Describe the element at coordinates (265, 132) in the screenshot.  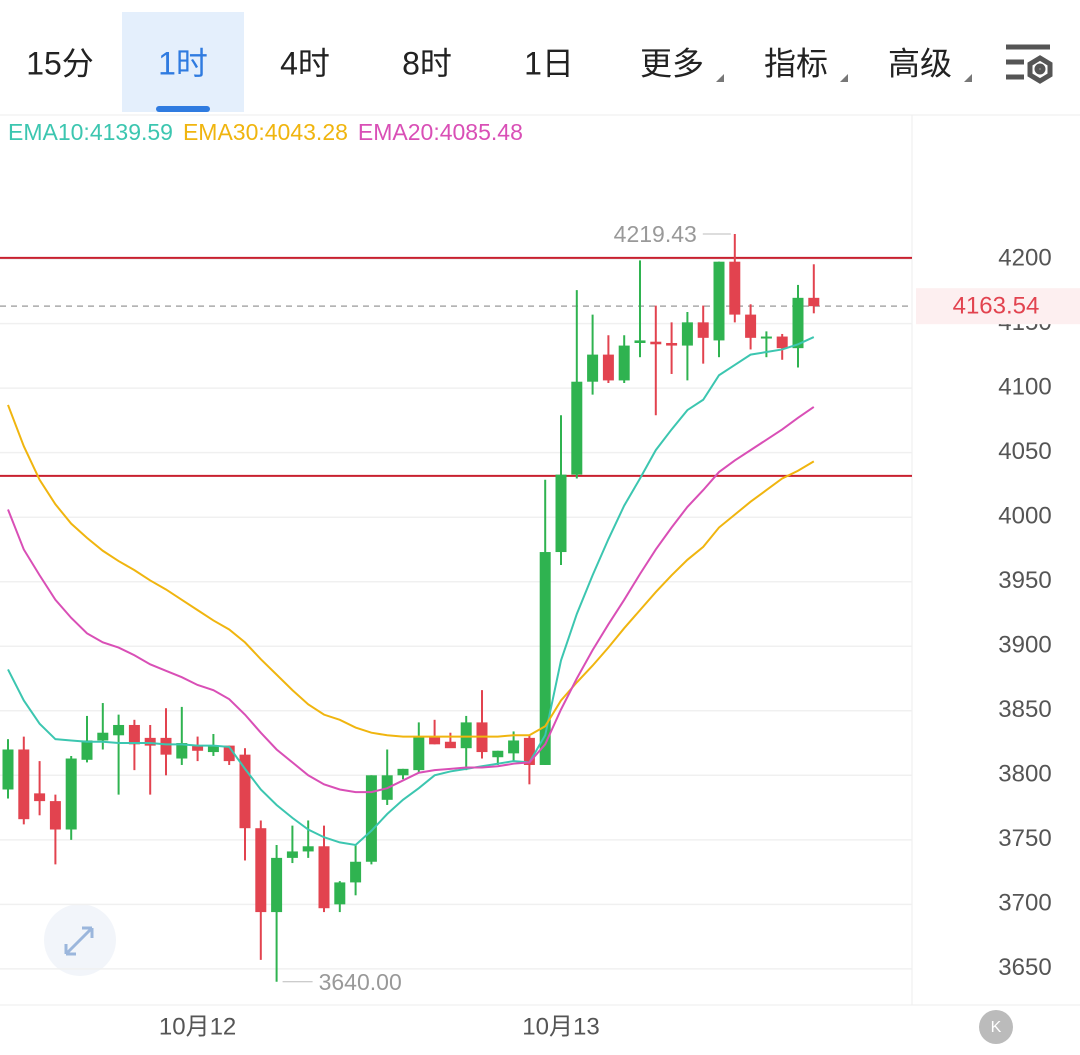
I see `legend-entry: EMA30:4043.28` at that location.